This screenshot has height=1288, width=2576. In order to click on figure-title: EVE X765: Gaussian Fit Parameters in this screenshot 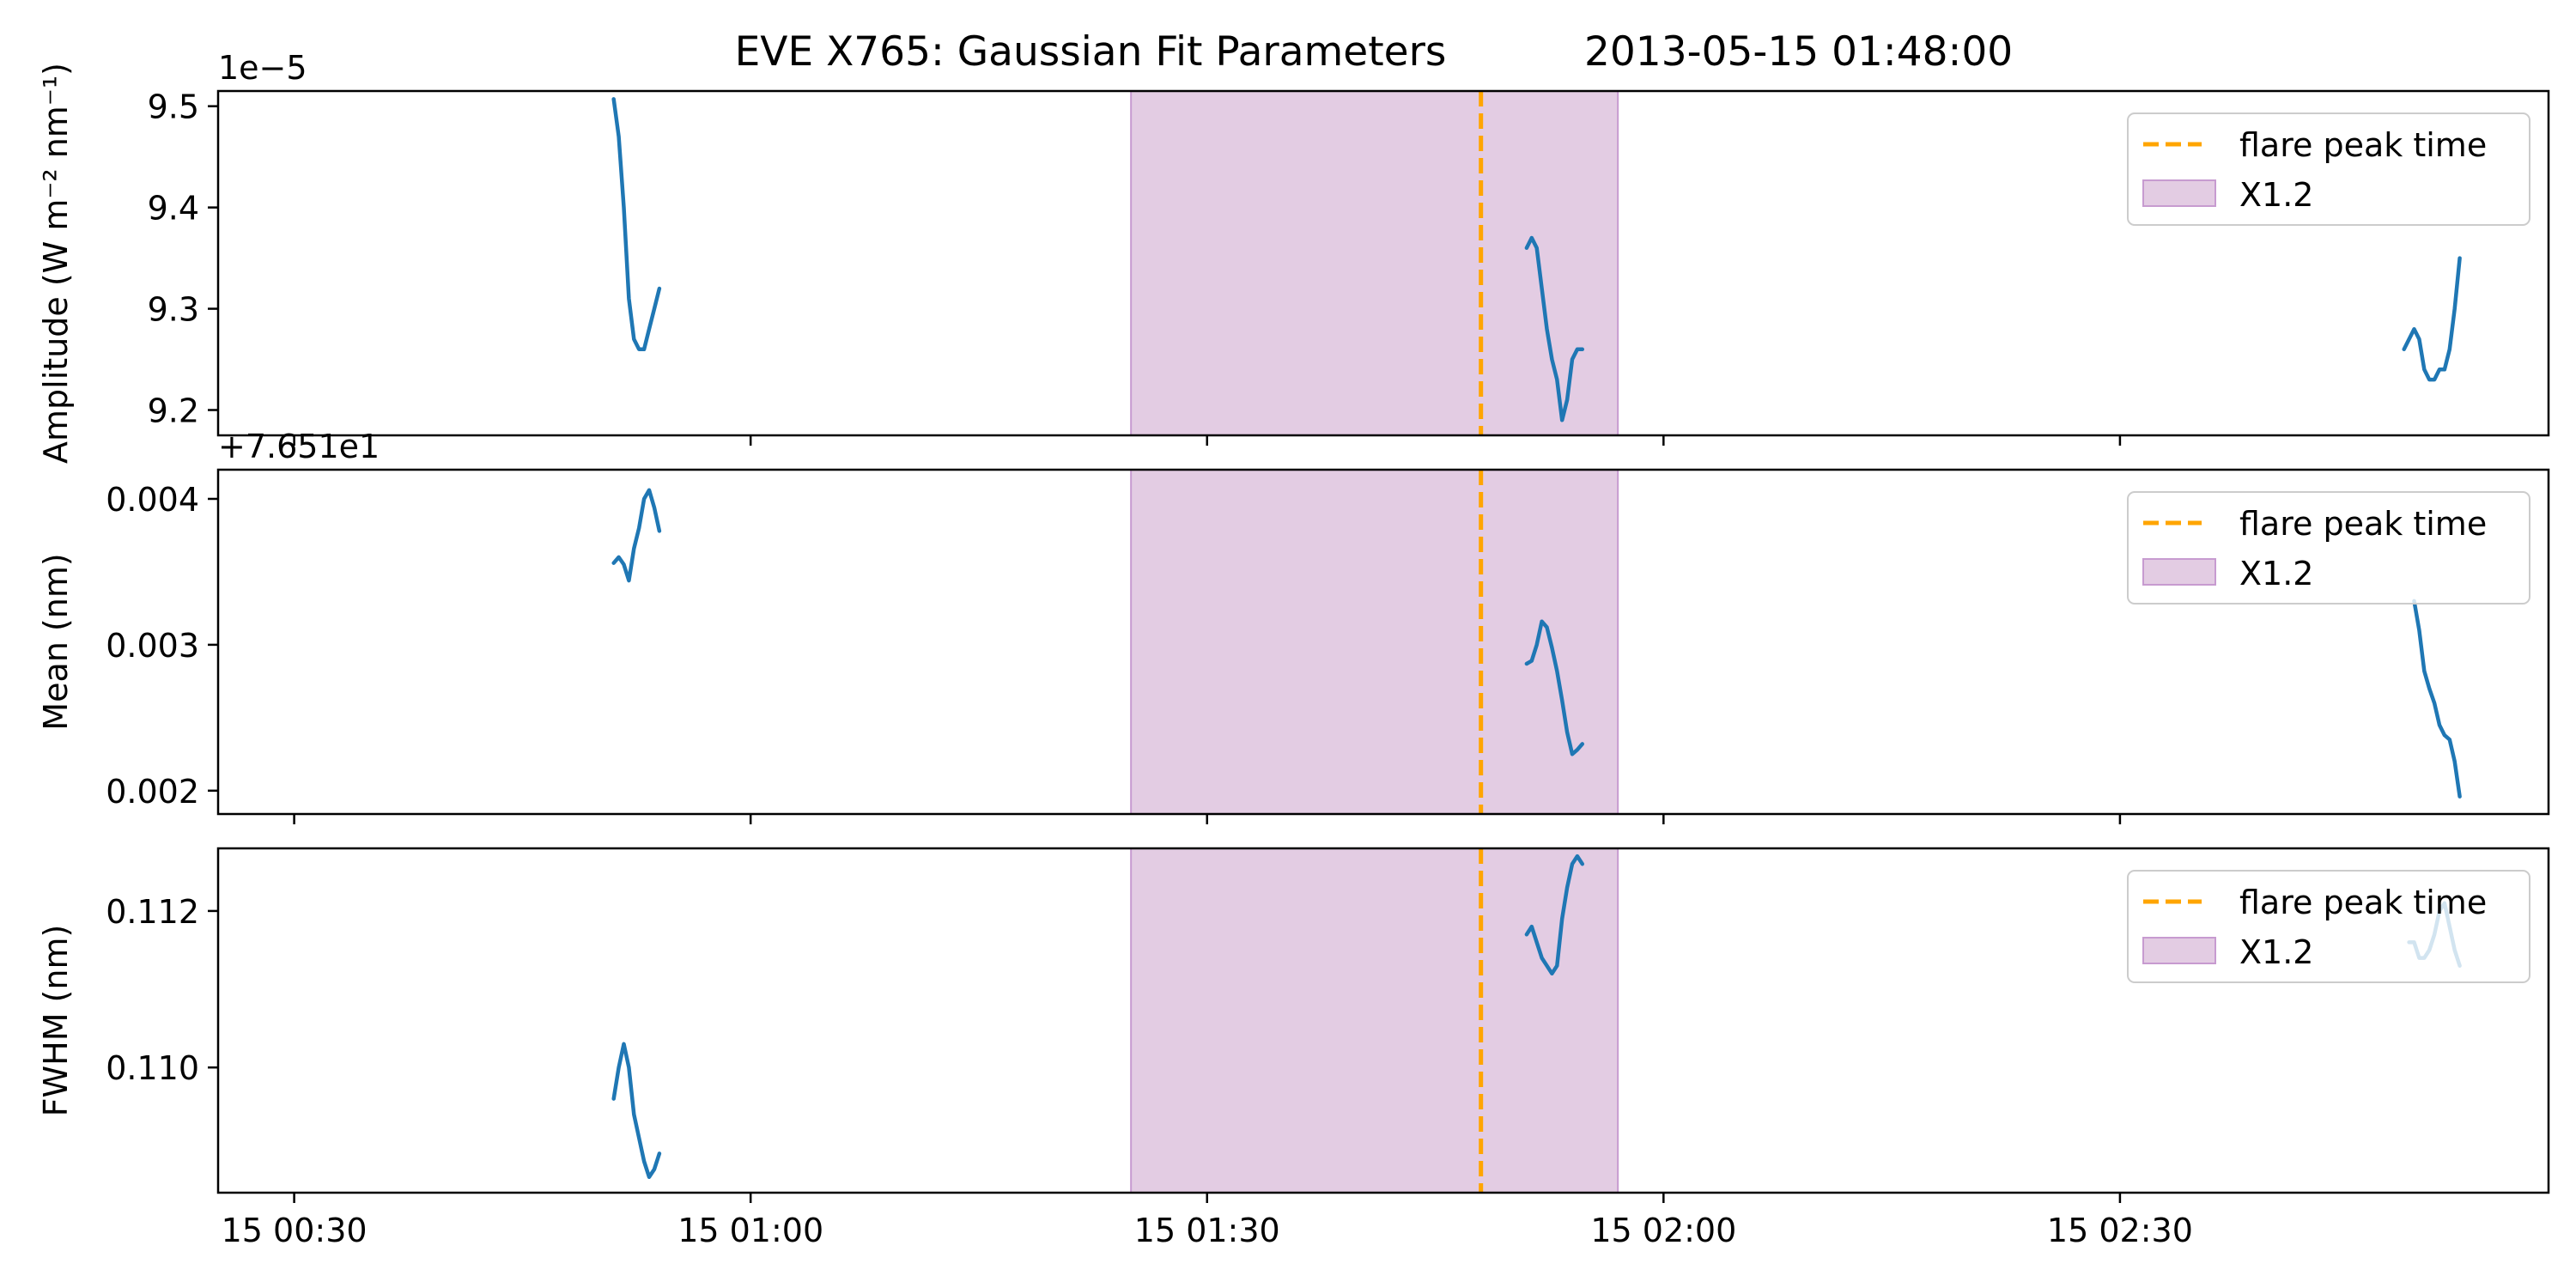, I will do `click(1091, 52)`.